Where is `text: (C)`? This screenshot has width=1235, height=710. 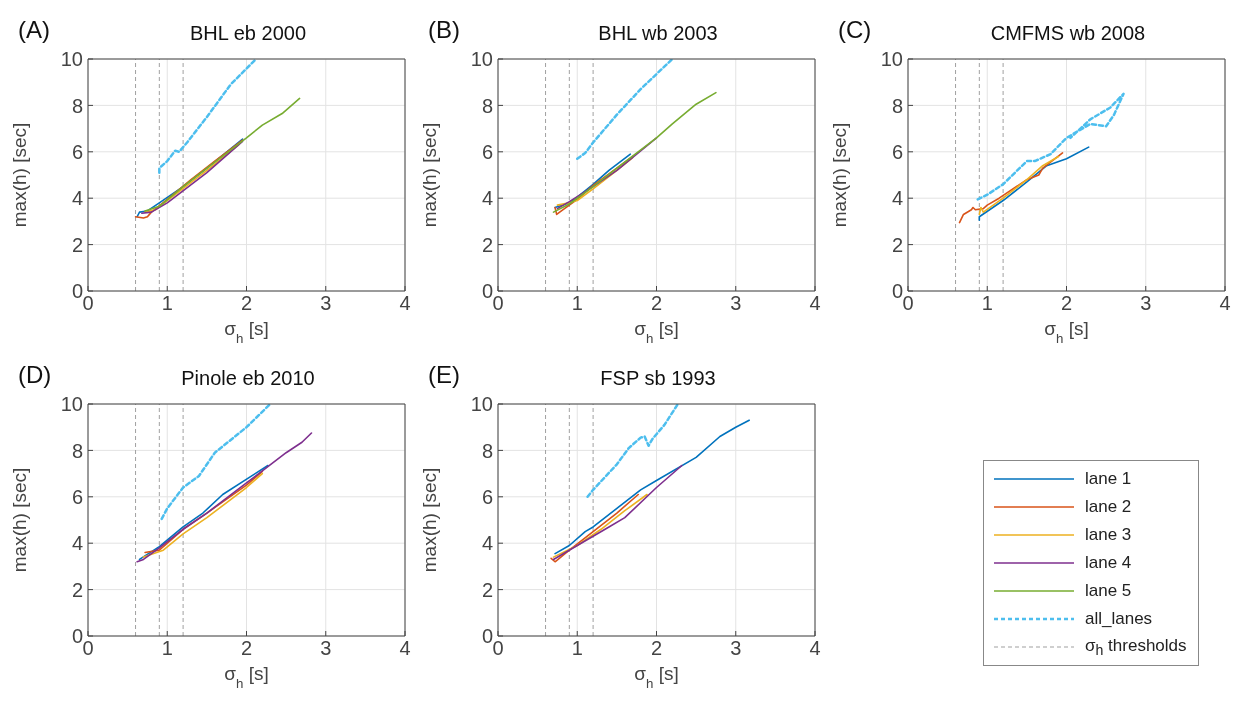 text: (C) is located at coordinates (855, 29).